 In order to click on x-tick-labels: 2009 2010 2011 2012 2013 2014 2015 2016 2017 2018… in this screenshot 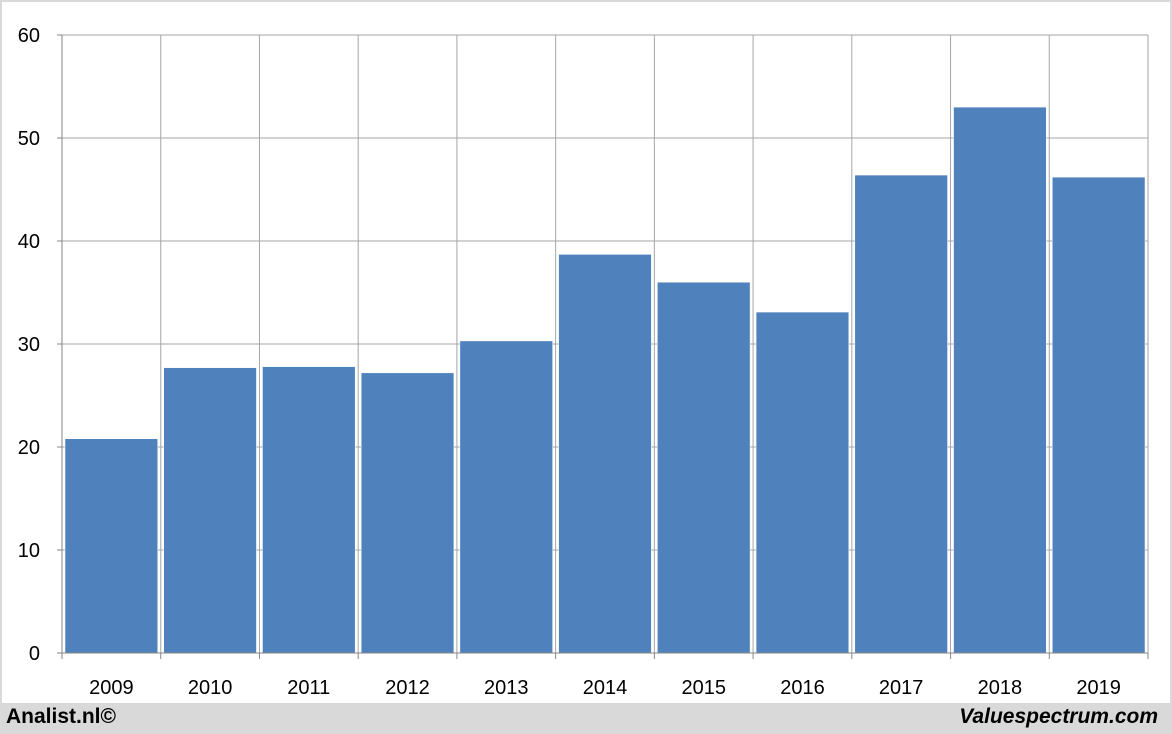, I will do `click(605, 688)`.